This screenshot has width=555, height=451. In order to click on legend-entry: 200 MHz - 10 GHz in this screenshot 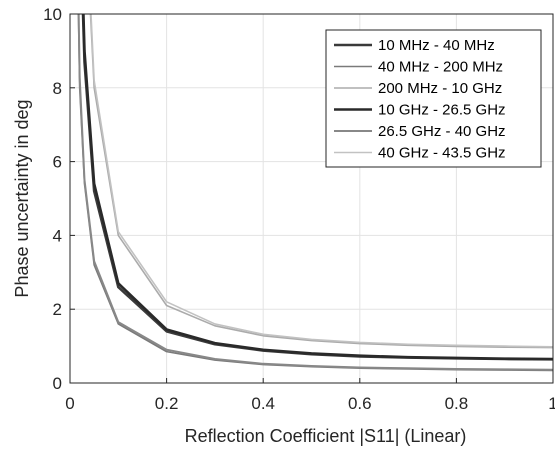, I will do `click(440, 88)`.